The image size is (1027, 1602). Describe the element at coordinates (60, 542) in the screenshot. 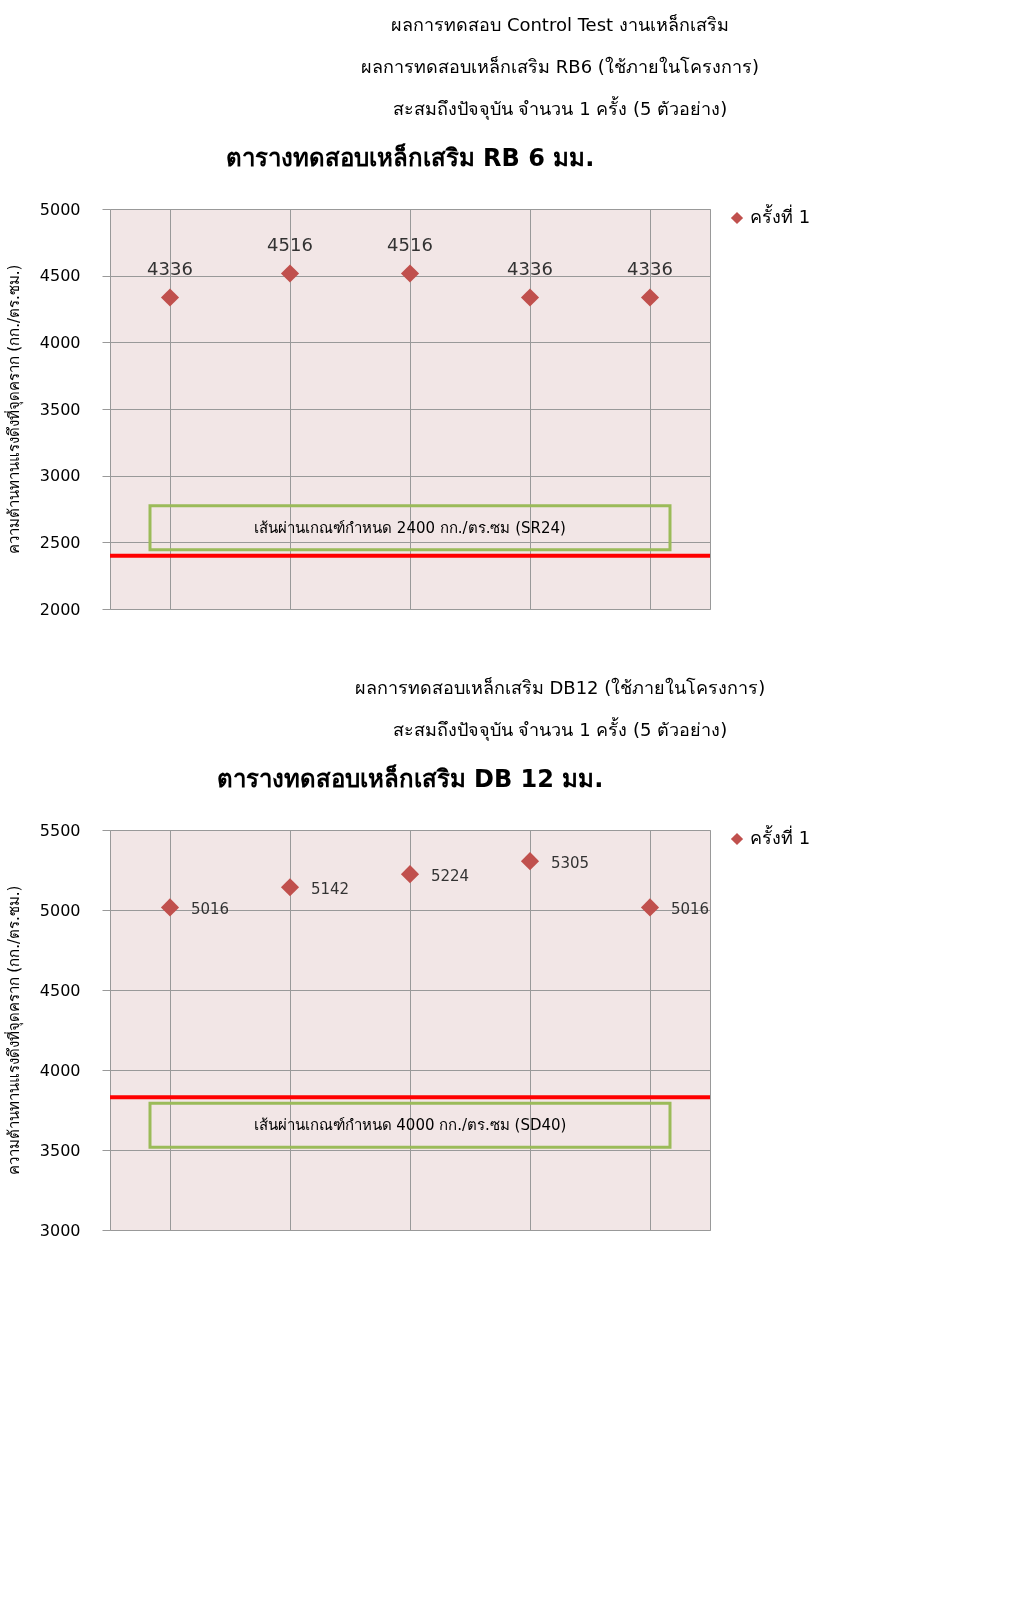

I see `y-tick-label: 2500` at that location.